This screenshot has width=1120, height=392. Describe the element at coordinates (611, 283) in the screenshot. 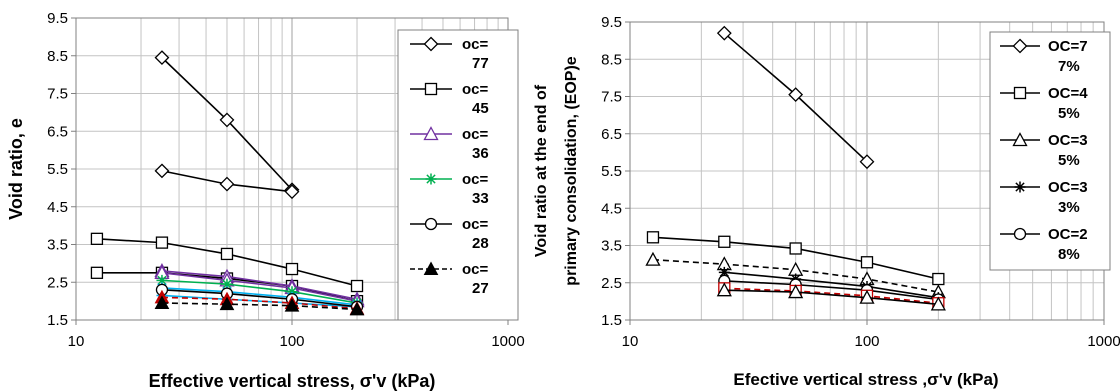

I see `y-tick-label: 2.5` at that location.